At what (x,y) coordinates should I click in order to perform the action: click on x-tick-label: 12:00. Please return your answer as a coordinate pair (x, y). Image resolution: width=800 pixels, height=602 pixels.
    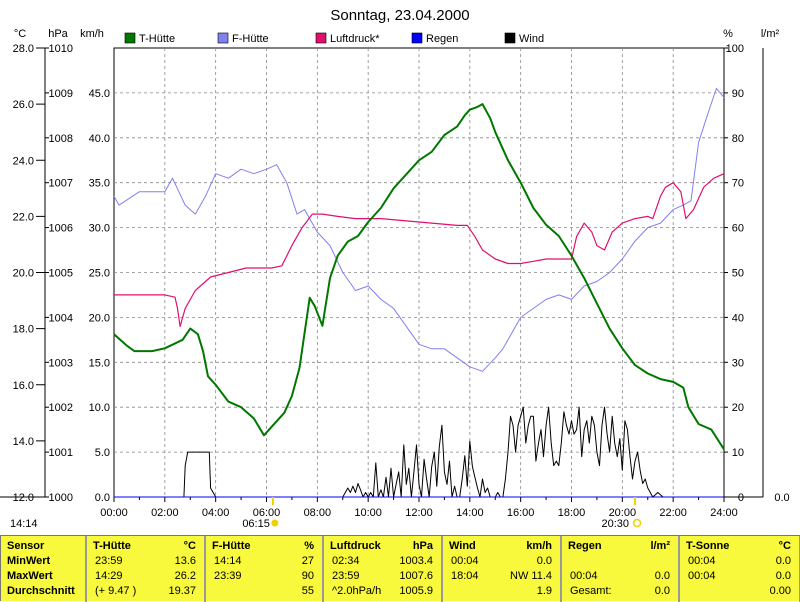
    Looking at the image, I should click on (419, 513).